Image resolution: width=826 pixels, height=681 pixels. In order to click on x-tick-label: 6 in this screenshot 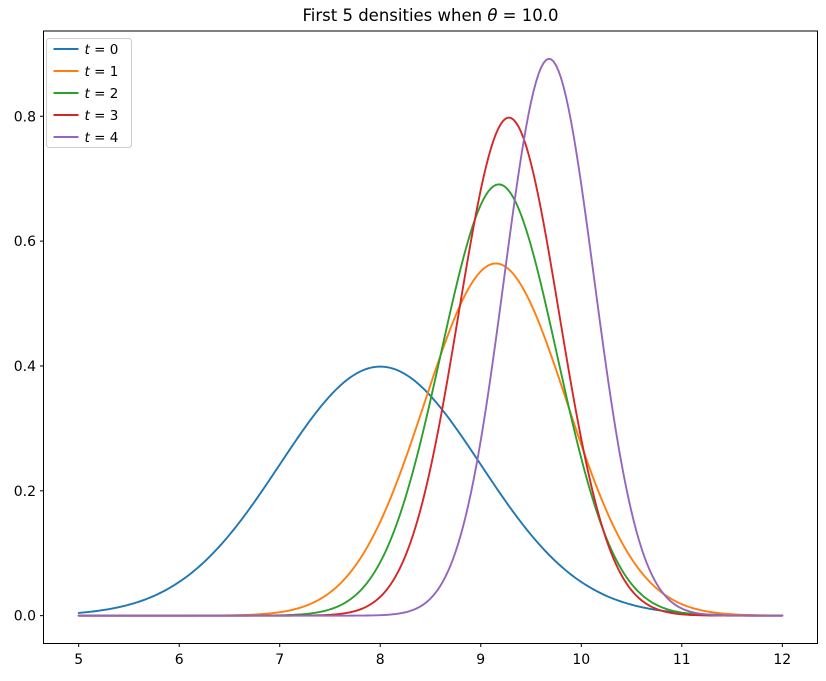, I will do `click(179, 660)`.